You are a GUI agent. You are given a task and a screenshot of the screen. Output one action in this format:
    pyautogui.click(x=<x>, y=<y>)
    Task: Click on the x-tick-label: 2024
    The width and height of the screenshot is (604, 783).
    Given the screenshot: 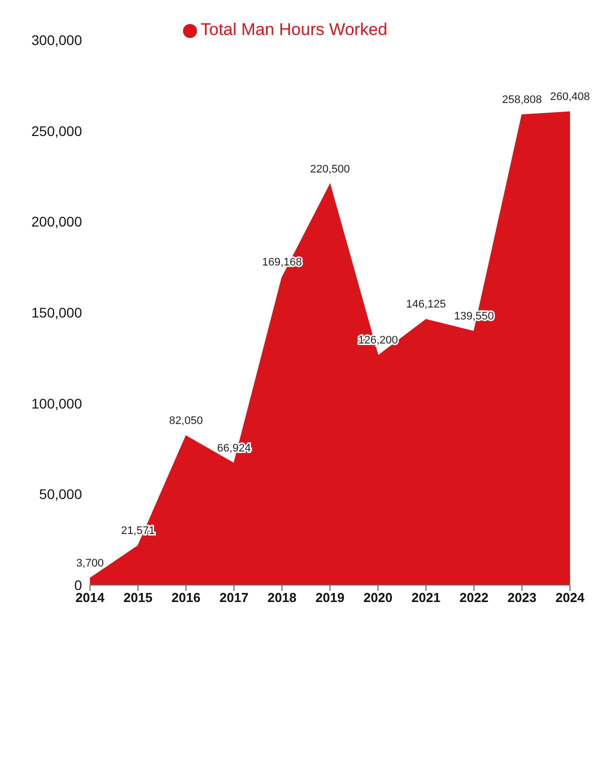 What is the action you would take?
    pyautogui.click(x=571, y=598)
    